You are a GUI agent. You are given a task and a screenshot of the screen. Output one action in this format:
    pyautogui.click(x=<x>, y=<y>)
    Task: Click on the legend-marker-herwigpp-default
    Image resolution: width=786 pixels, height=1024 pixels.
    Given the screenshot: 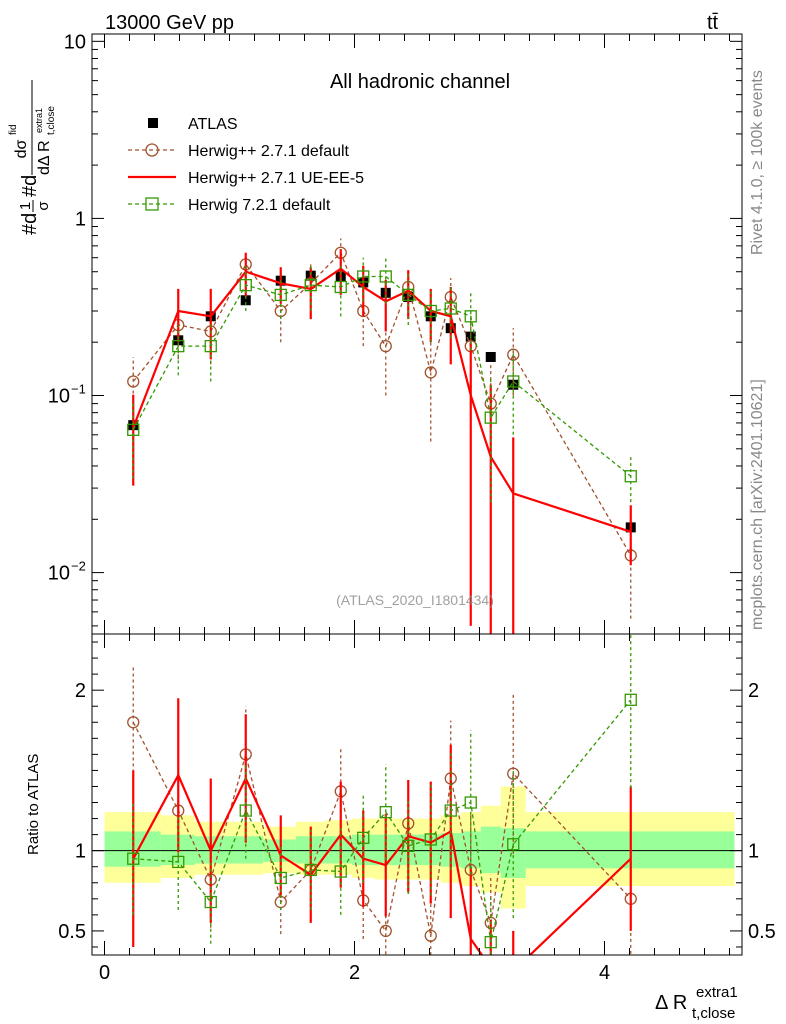 What is the action you would take?
    pyautogui.click(x=152, y=150)
    